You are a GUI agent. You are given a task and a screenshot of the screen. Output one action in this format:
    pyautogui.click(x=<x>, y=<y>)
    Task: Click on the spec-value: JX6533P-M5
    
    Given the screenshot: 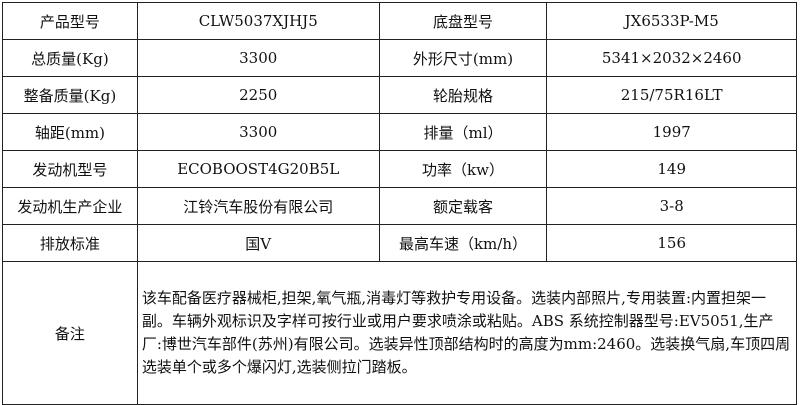 What is the action you would take?
    pyautogui.click(x=671, y=21)
    